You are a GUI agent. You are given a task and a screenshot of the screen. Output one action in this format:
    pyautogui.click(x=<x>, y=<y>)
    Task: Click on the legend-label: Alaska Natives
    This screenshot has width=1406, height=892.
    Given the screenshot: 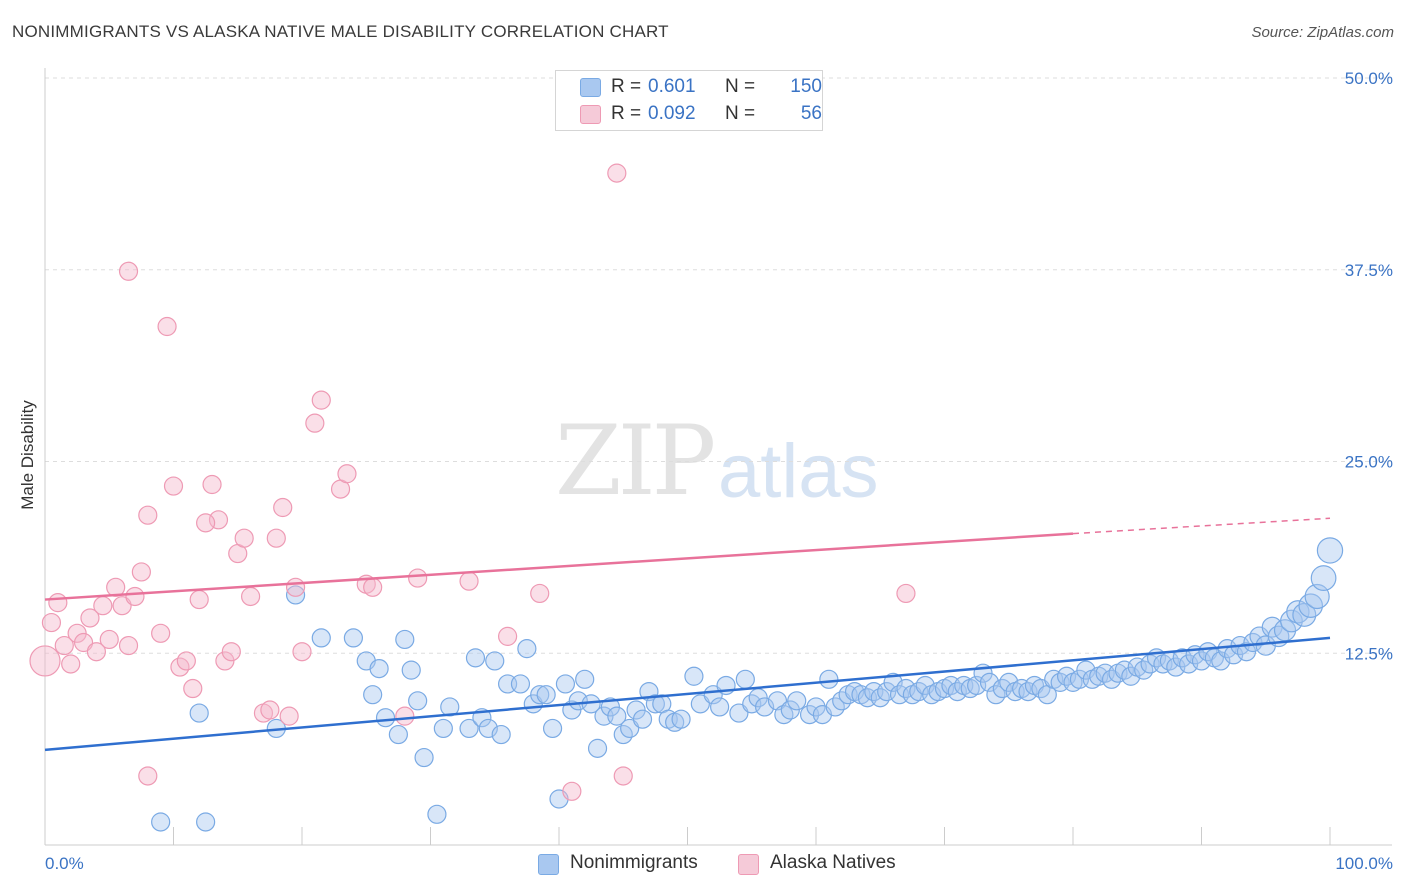 What is the action you would take?
    pyautogui.click(x=833, y=862)
    